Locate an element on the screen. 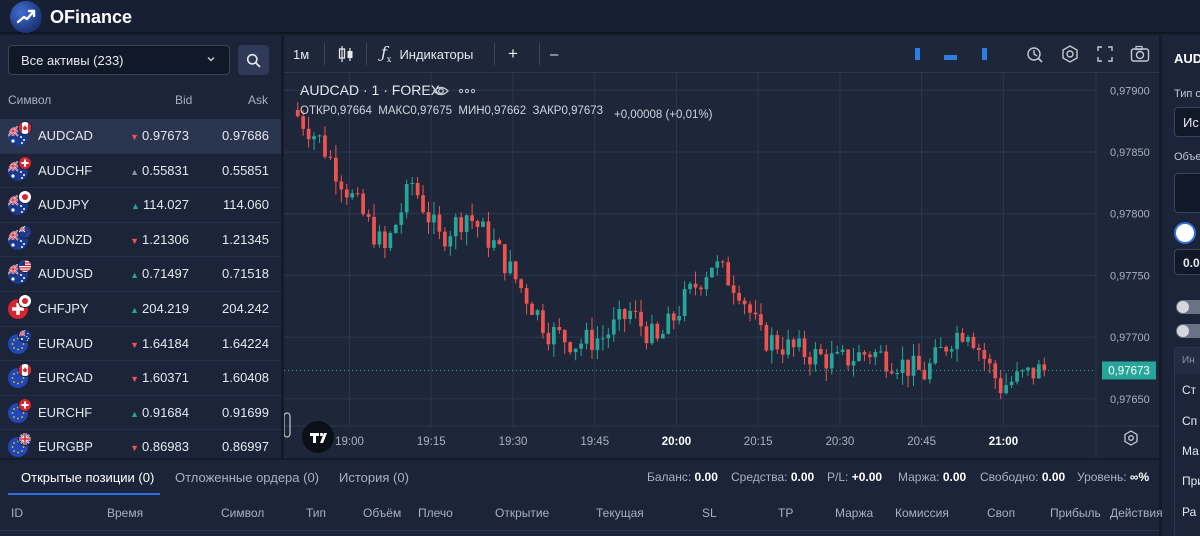  column-header: SL is located at coordinates (709, 513).